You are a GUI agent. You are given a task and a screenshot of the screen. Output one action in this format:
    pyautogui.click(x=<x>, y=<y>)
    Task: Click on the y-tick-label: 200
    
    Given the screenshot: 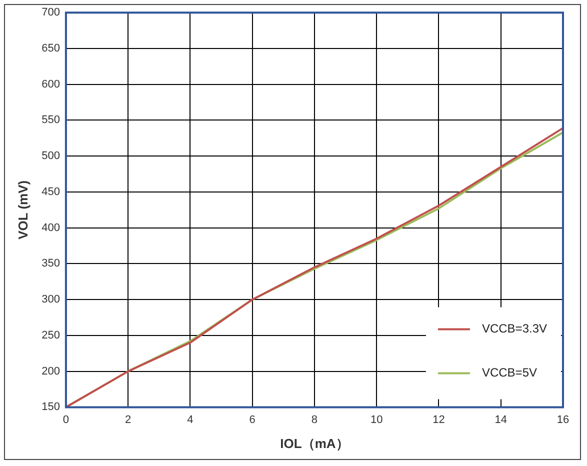 What is the action you would take?
    pyautogui.click(x=51, y=371)
    